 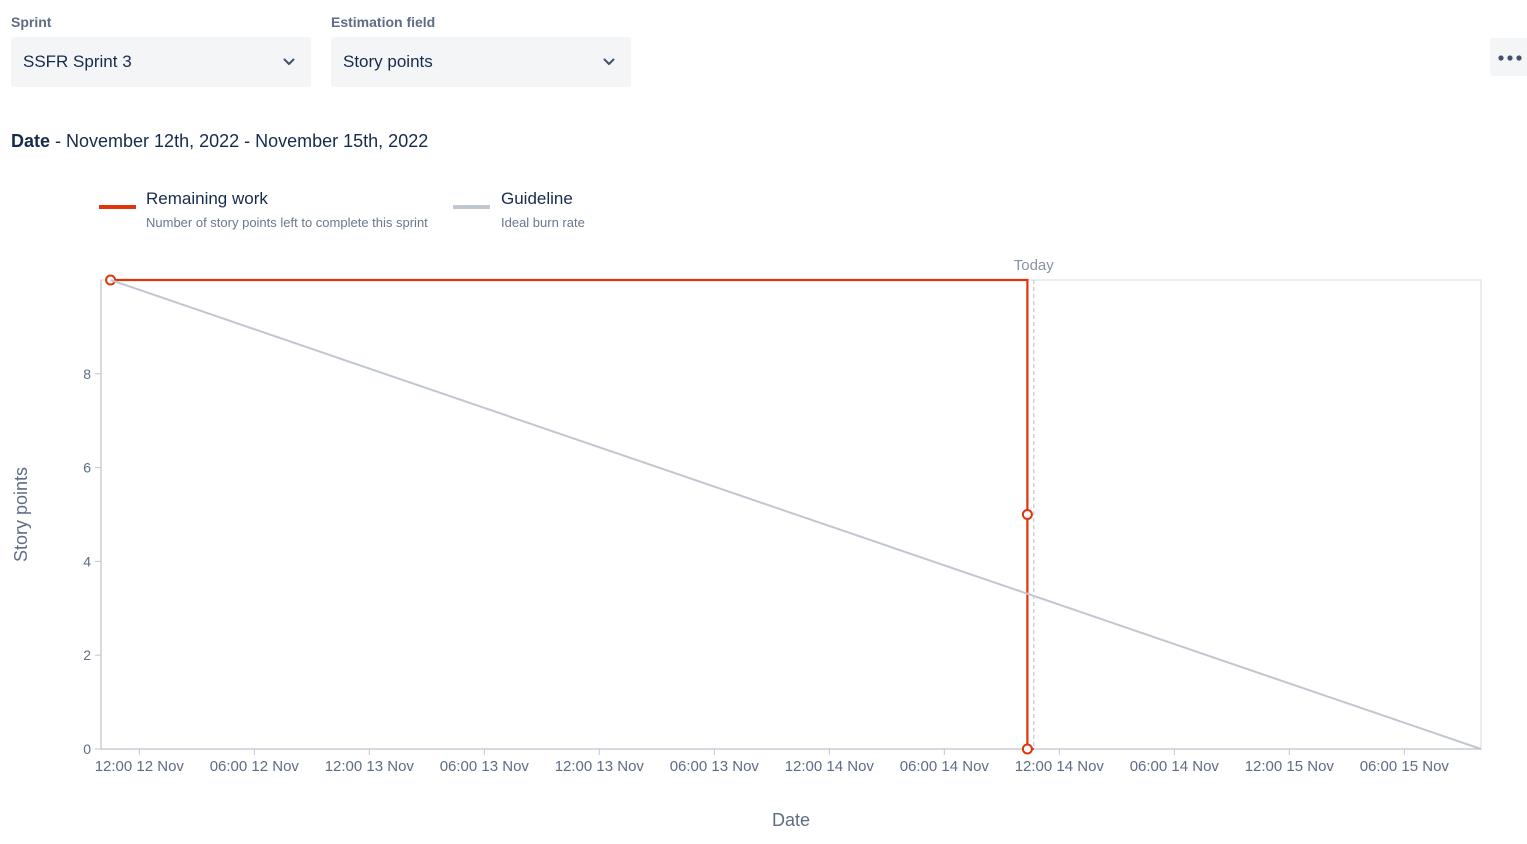 What do you see at coordinates (543, 222) in the screenshot?
I see `legend-desc-guideline: Ideal burn rate` at bounding box center [543, 222].